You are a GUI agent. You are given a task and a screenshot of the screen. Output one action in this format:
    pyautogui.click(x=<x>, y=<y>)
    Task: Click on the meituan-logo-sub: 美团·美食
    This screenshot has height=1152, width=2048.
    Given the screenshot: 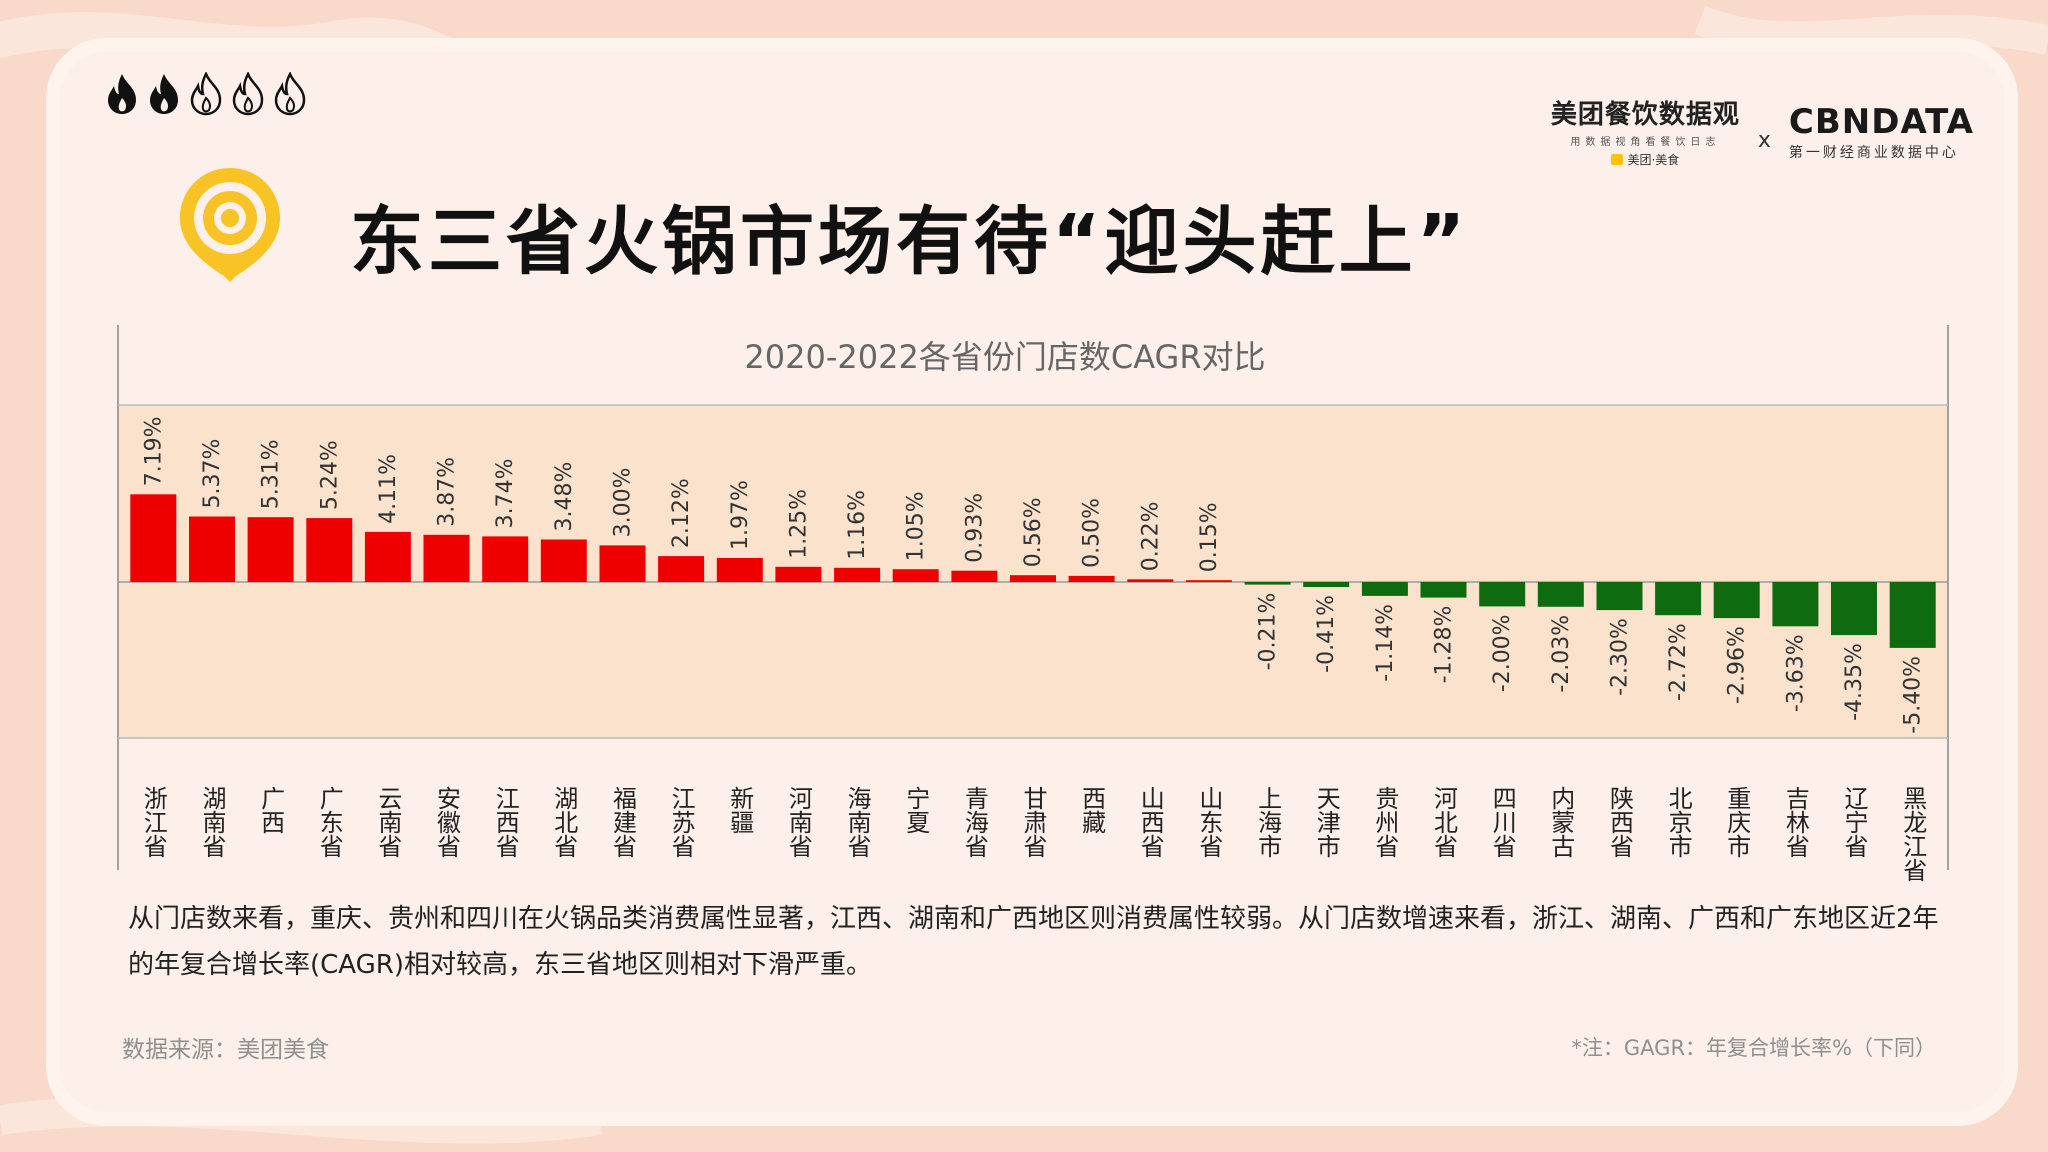 What is the action you would take?
    pyautogui.click(x=1645, y=159)
    